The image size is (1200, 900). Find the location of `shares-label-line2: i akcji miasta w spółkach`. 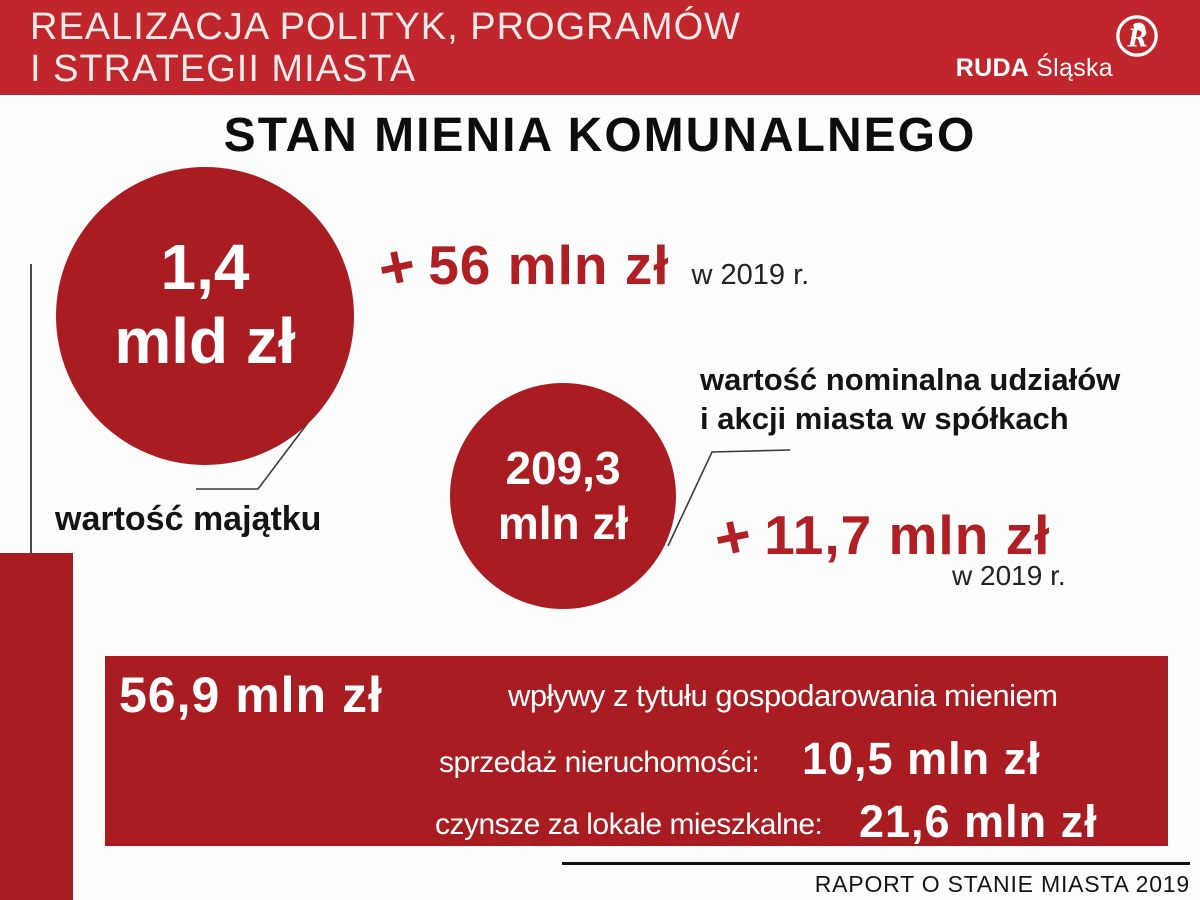

shares-label-line2: i akcji miasta w spółkach is located at coordinates (884, 418).